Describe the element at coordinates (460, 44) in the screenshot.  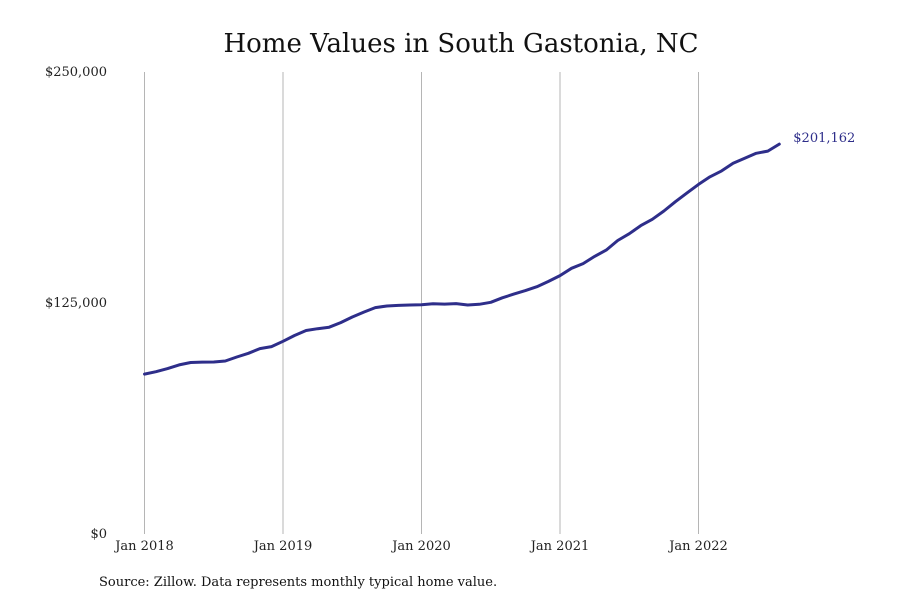
I see `chart-title: Home Values in South Gastonia, NC` at that location.